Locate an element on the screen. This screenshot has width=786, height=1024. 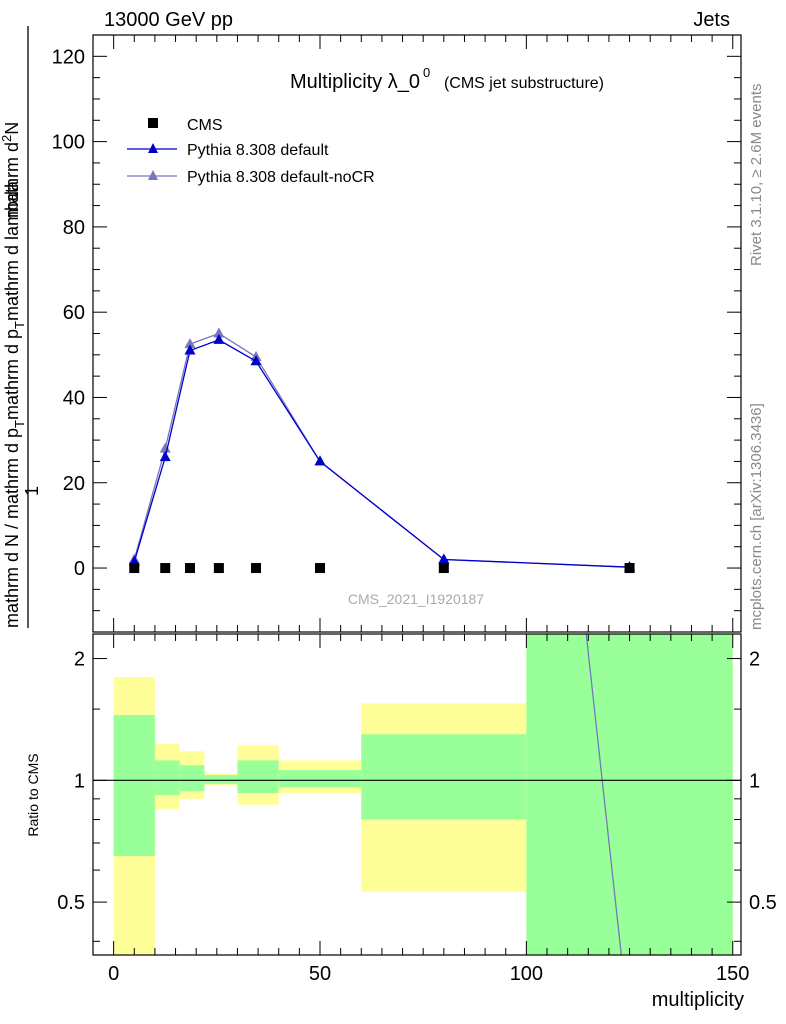
x-tick-label: 0 is located at coordinates (113, 974).